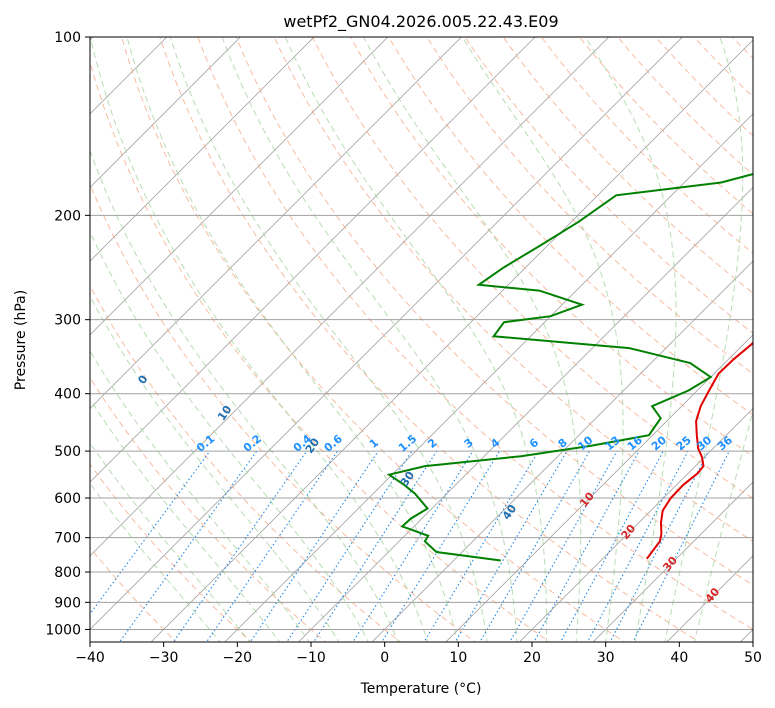 The width and height of the screenshot is (775, 708). What do you see at coordinates (67, 603) in the screenshot?
I see `y-tick-label: 900` at bounding box center [67, 603].